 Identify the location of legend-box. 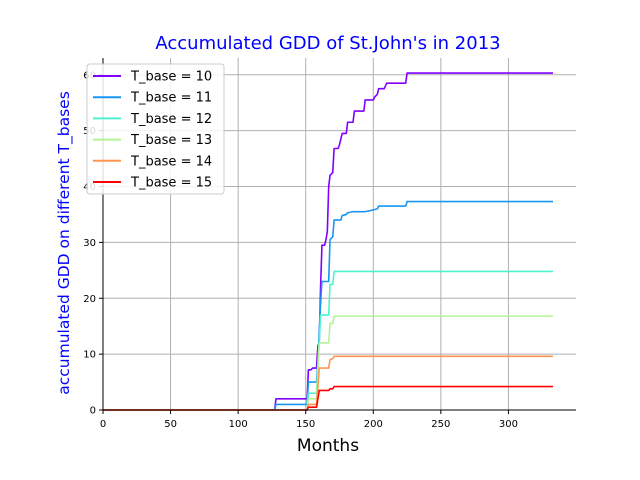
(155, 129).